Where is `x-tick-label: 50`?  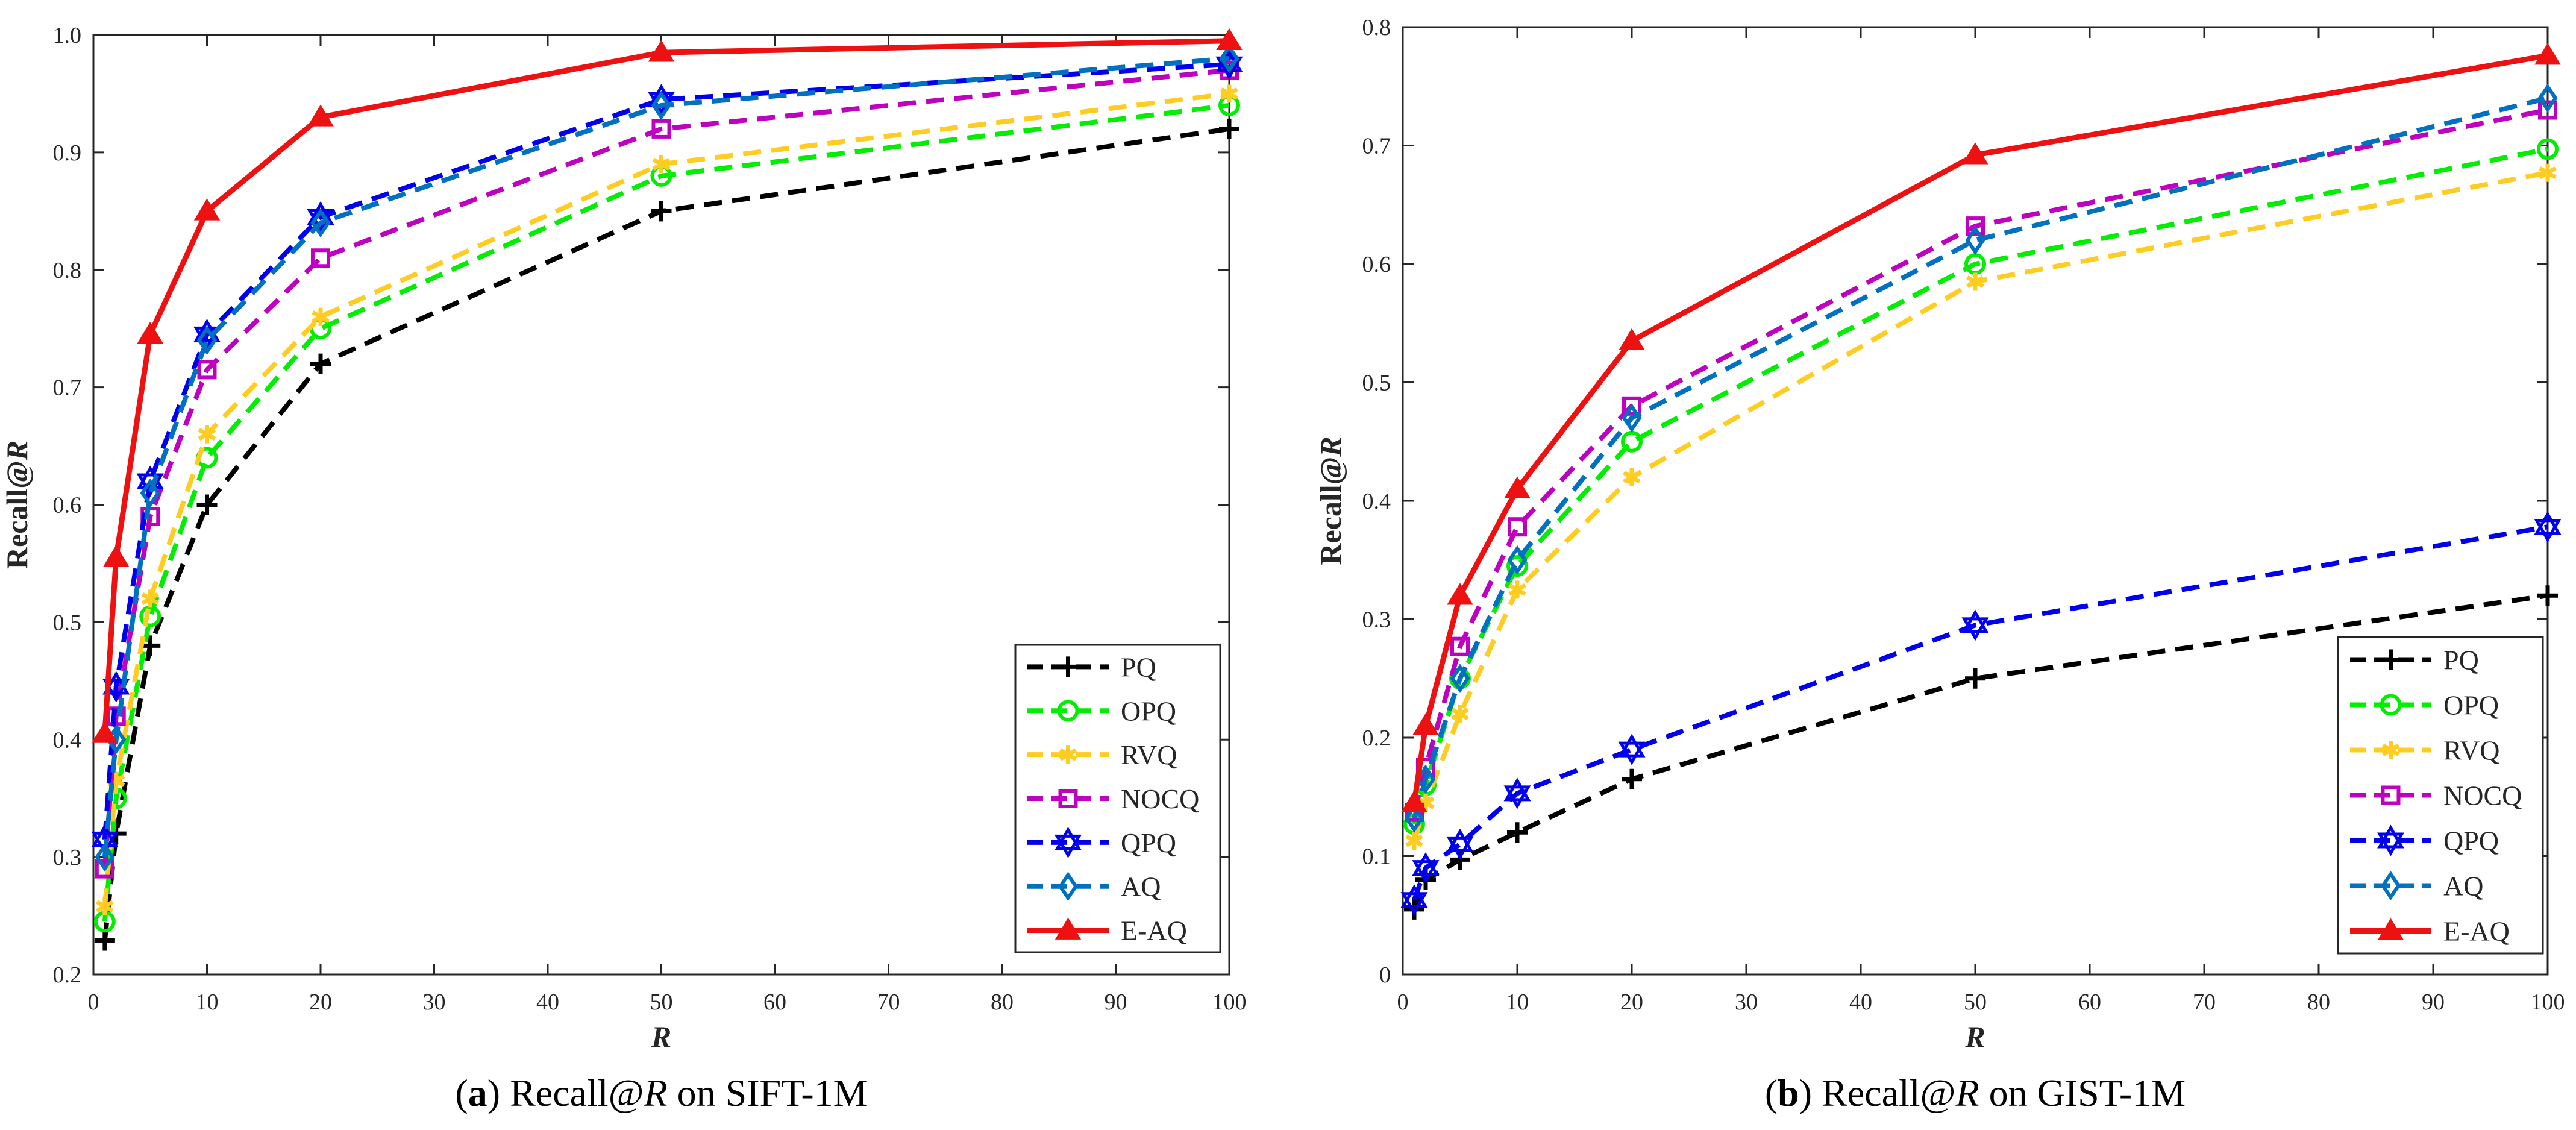 x-tick-label: 50 is located at coordinates (661, 1002).